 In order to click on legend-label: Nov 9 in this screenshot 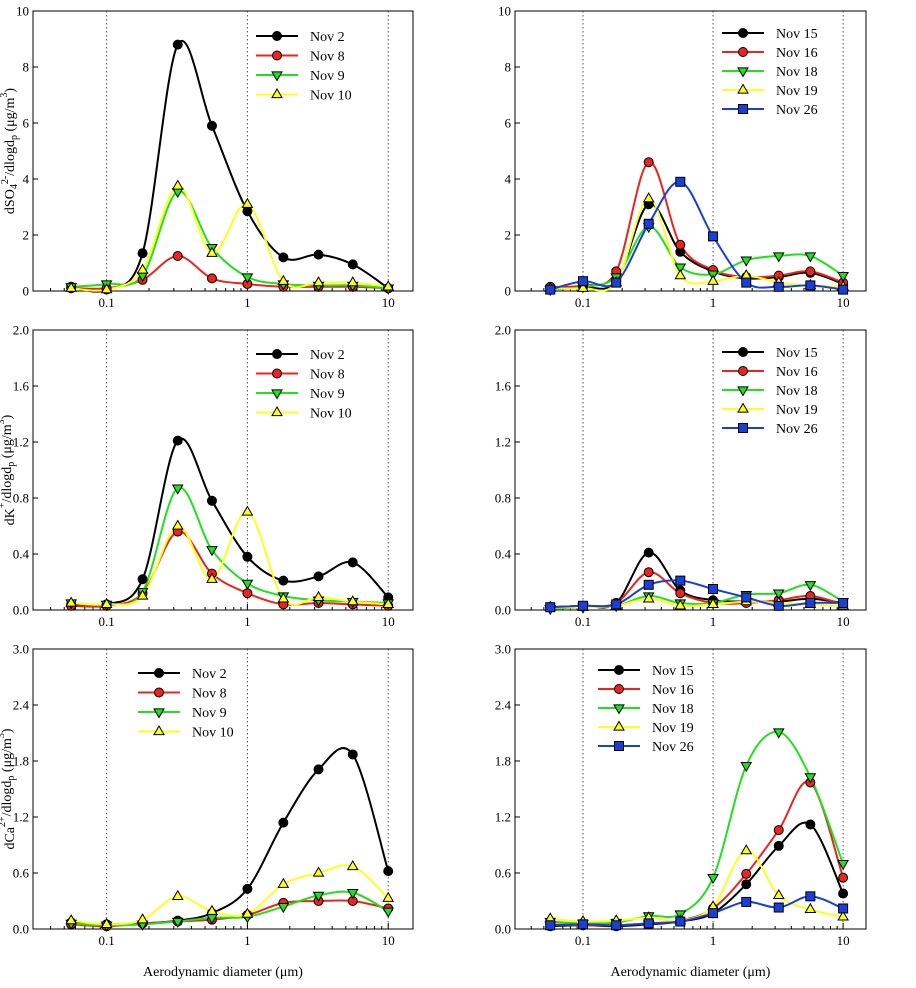, I will do `click(327, 394)`.